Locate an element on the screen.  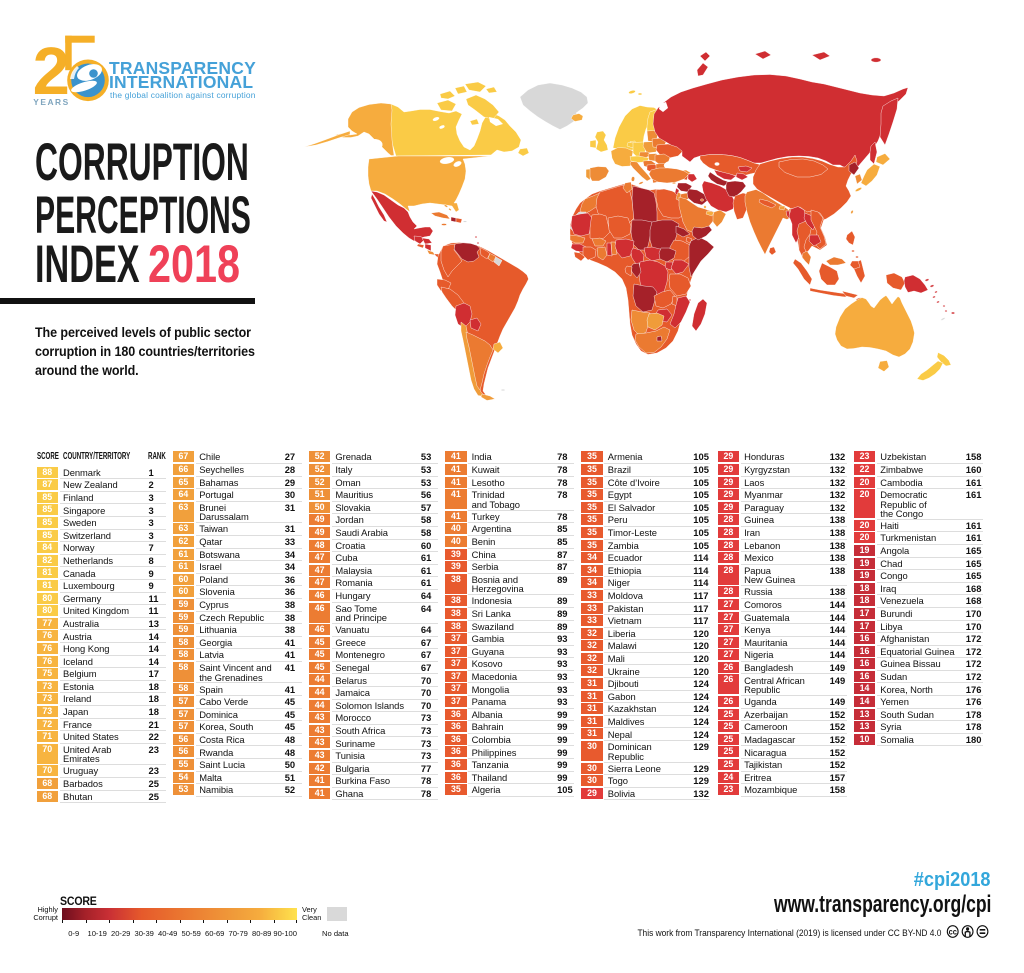
svg-text: cc is located at coordinates (953, 931).